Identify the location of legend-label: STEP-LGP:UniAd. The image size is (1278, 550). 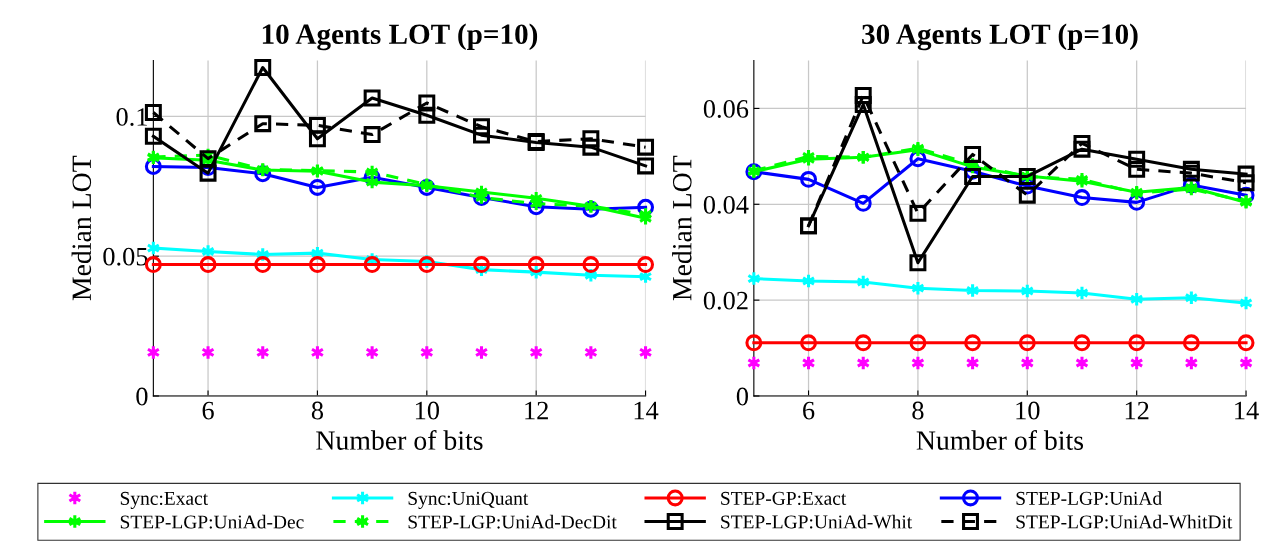
(1089, 498).